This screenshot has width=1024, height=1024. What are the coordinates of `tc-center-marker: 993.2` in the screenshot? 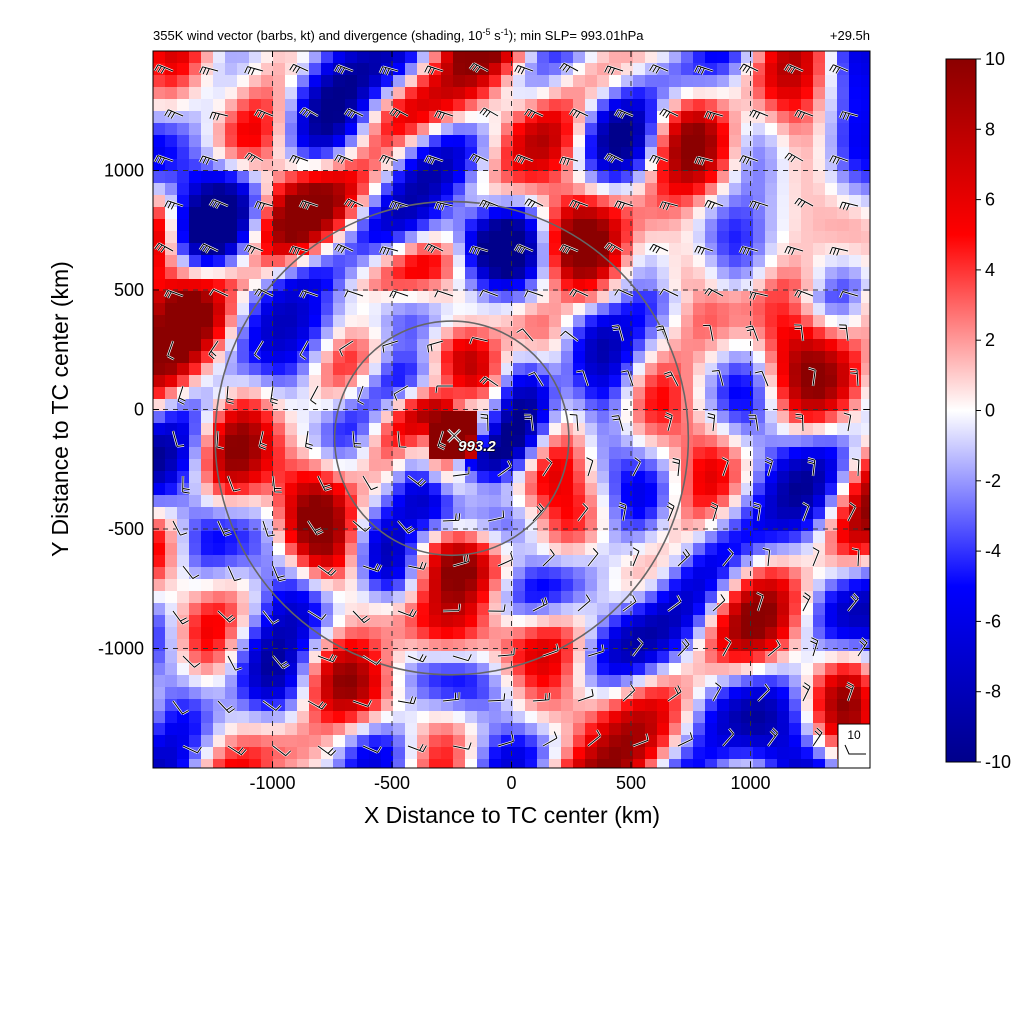 It's located at (472, 441).